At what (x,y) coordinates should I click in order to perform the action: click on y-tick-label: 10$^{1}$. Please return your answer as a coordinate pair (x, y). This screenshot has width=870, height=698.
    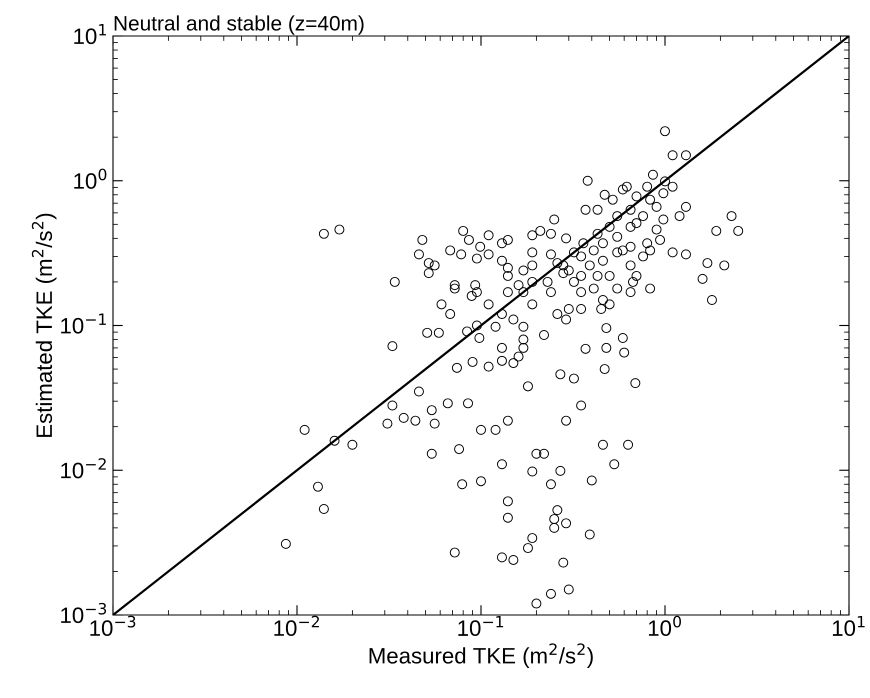
    Looking at the image, I should click on (90, 34).